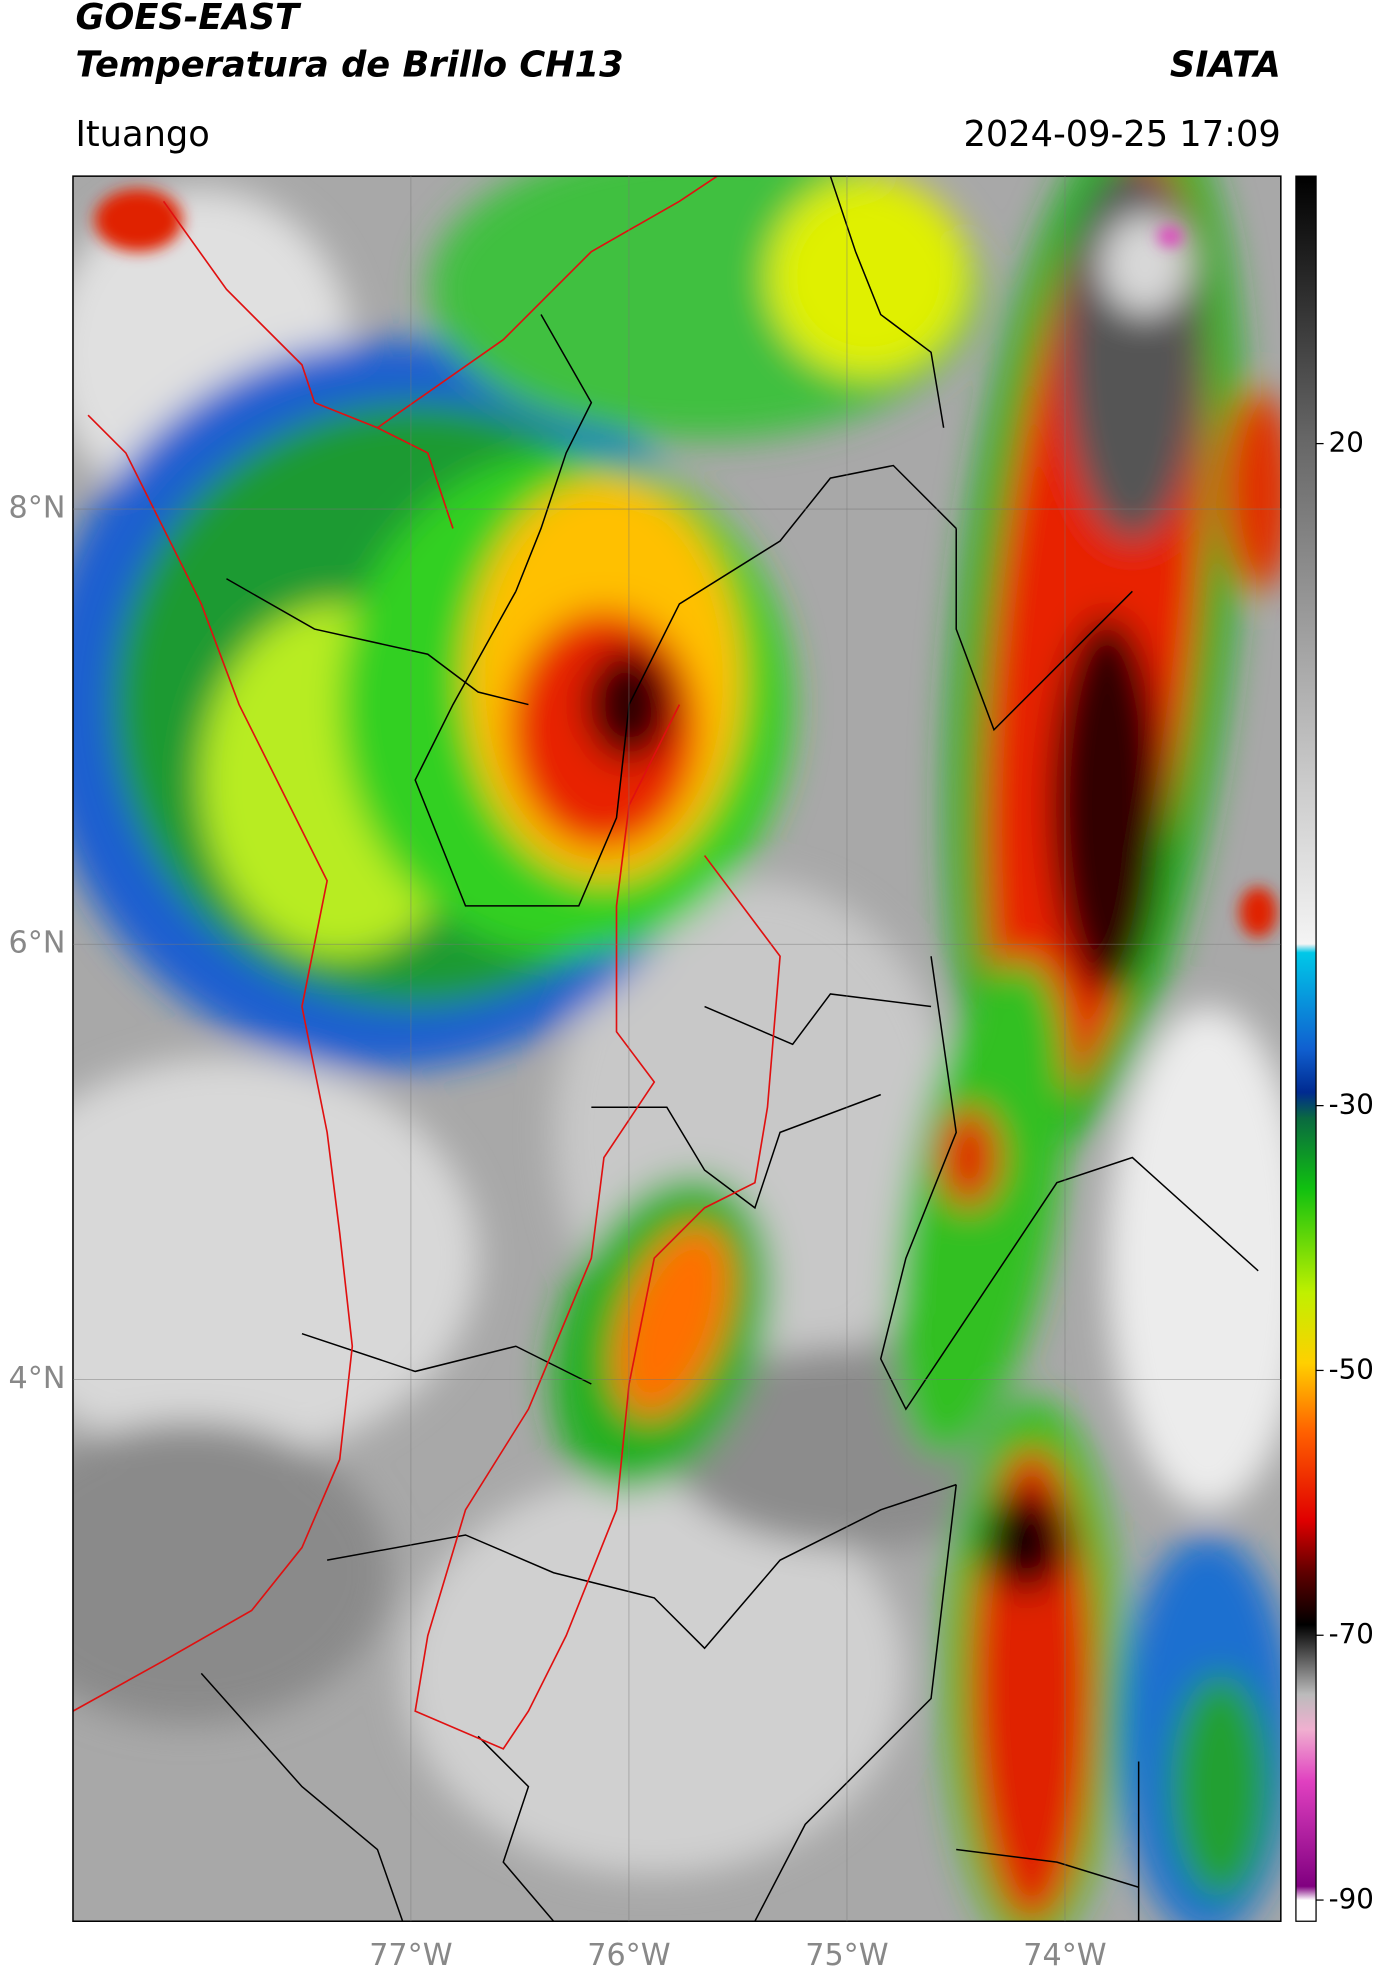 Image resolution: width=1384 pixels, height=1981 pixels. Describe the element at coordinates (1064, 1955) in the screenshot. I see `x-tick-label: 74°W` at that location.